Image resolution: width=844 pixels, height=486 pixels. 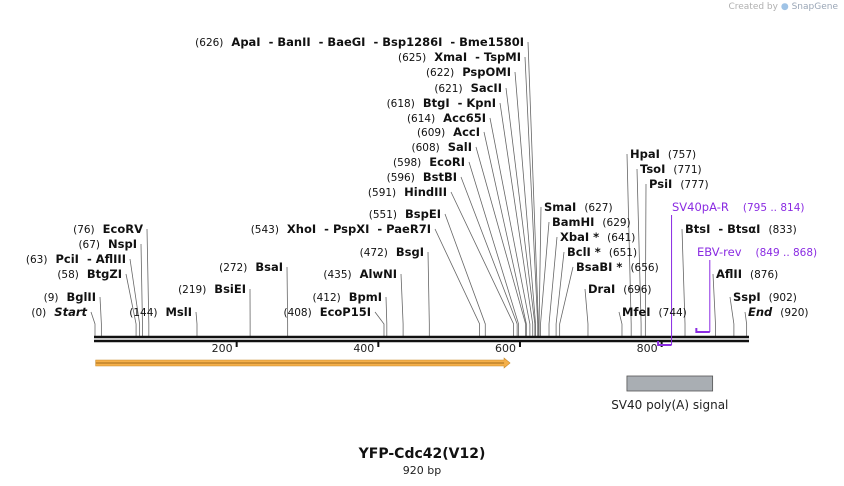 I want to click on site-label: (0) Start, so click(x=59, y=312).